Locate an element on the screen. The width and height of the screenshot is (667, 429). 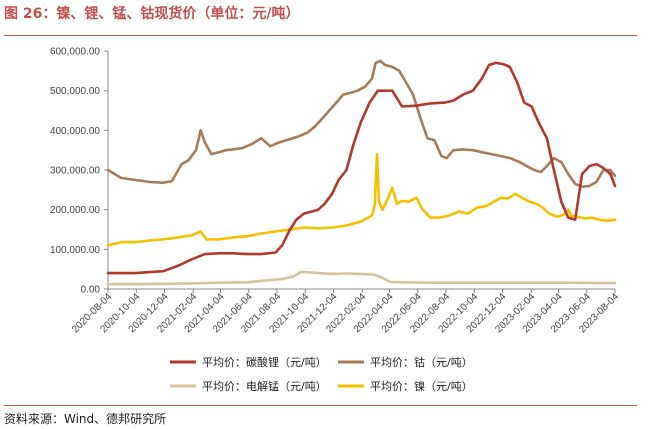
chart-title: 图 26：镍、锂、锰、钴现货价（单位：元/吨） is located at coordinates (152, 14).